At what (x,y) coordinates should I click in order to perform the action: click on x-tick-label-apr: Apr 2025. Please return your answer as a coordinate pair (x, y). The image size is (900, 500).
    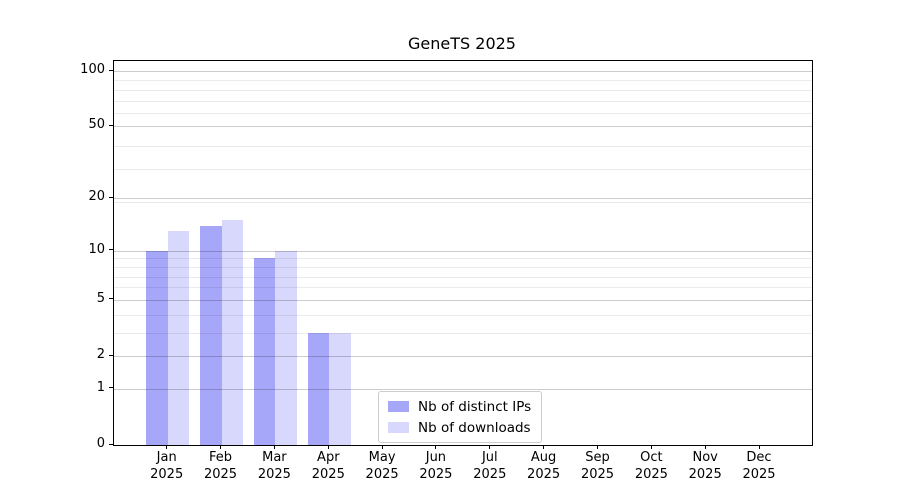
    Looking at the image, I should click on (328, 466).